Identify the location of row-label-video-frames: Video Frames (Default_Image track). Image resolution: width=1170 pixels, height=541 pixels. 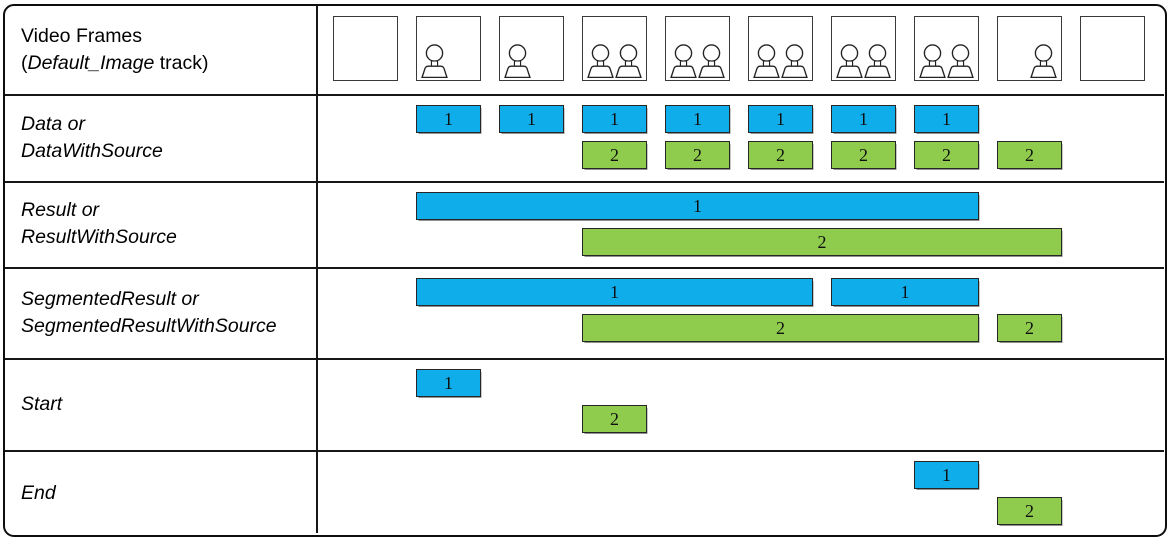
(155, 49).